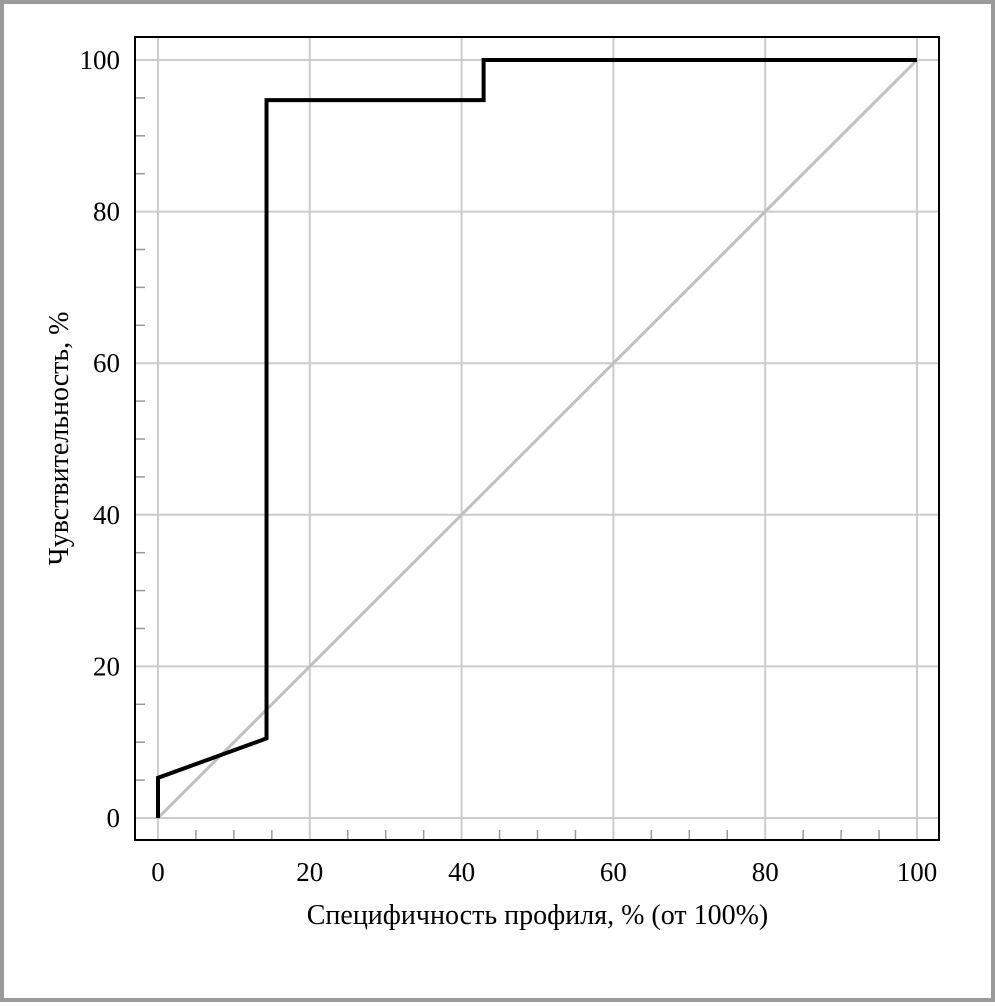 The width and height of the screenshot is (995, 1006). Describe the element at coordinates (544, 872) in the screenshot. I see `x-tick-labels: 0 20 40 60 80 100` at that location.